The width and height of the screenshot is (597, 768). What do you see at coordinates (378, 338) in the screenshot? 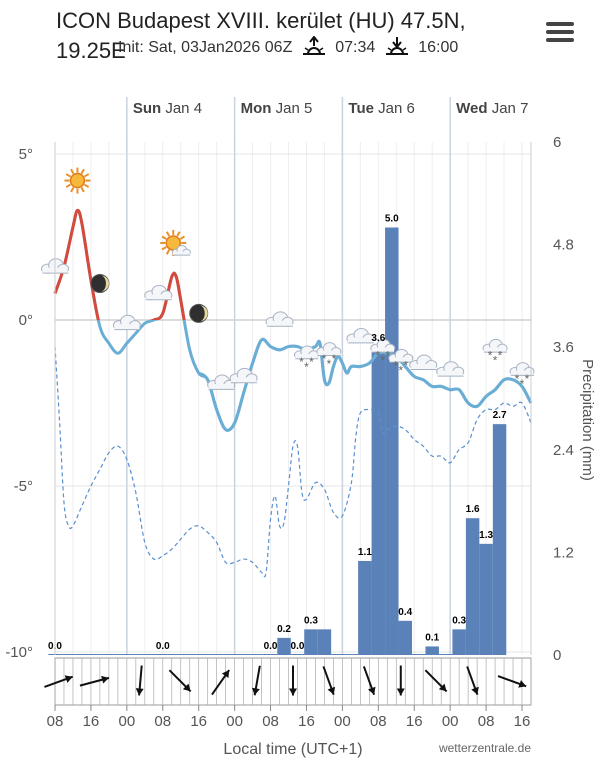
I see `precip-data-label: 3.6` at bounding box center [378, 338].